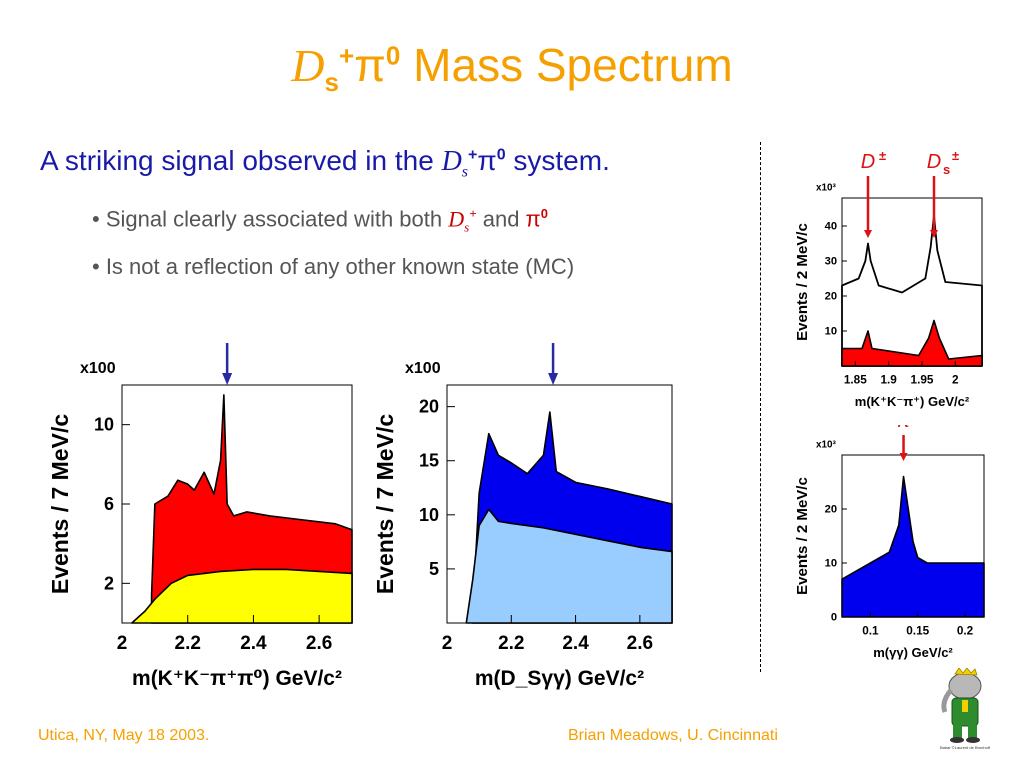 The image size is (1024, 768). Describe the element at coordinates (559, 678) in the screenshot. I see `x-axis-label: m(D_Sγγ) GeV/c²` at that location.